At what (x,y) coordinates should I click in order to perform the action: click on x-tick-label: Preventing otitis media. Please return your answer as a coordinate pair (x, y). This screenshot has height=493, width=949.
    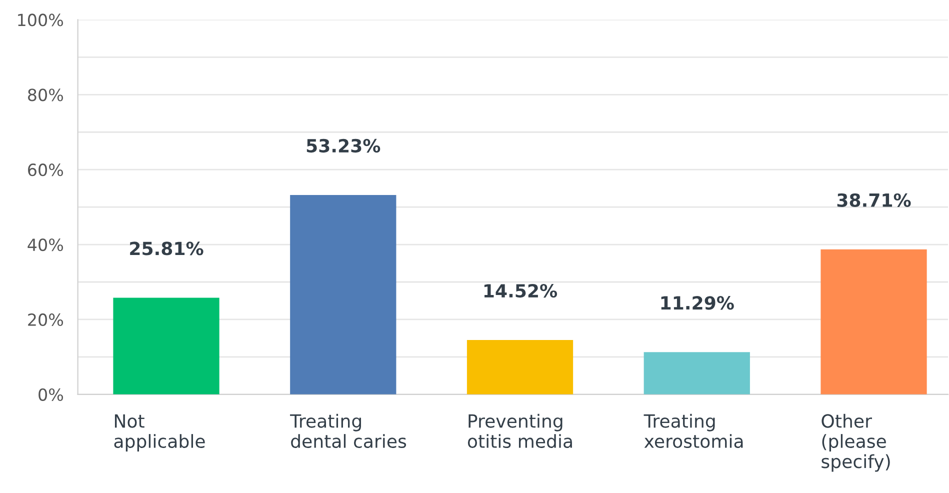
    Looking at the image, I should click on (520, 431).